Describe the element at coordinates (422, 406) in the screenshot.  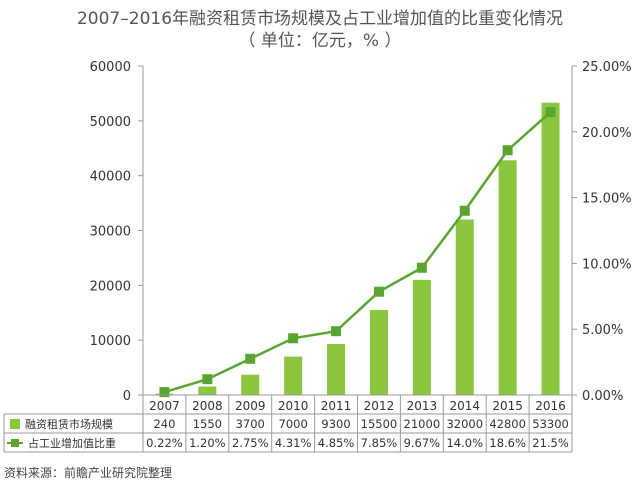
I see `category-label: 2013` at that location.